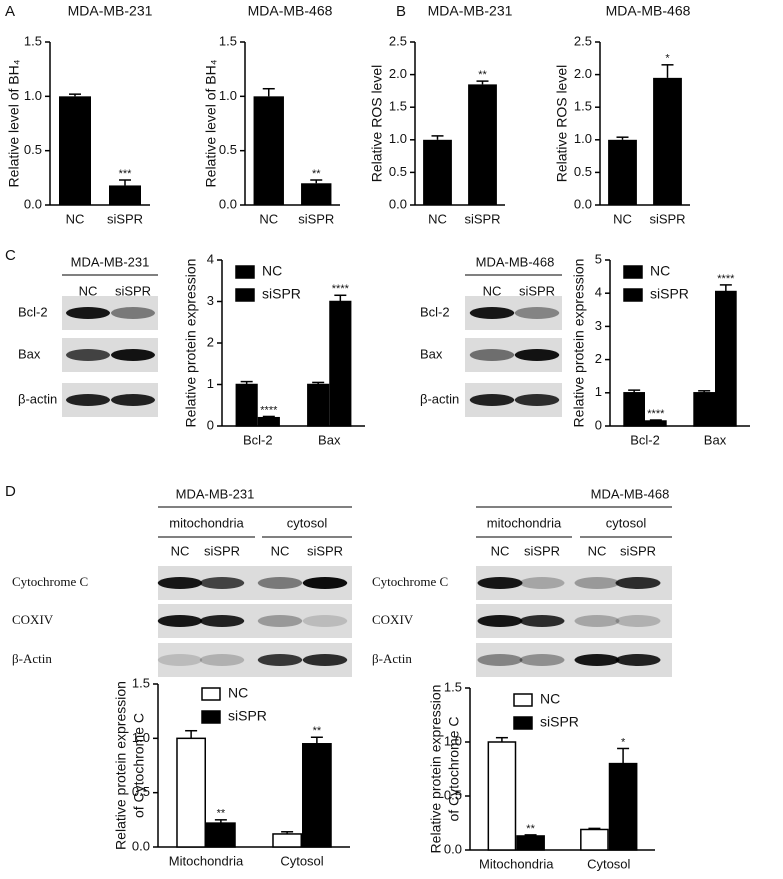 The height and width of the screenshot is (879, 783). I want to click on x-tick-label: NC, so click(75, 218).